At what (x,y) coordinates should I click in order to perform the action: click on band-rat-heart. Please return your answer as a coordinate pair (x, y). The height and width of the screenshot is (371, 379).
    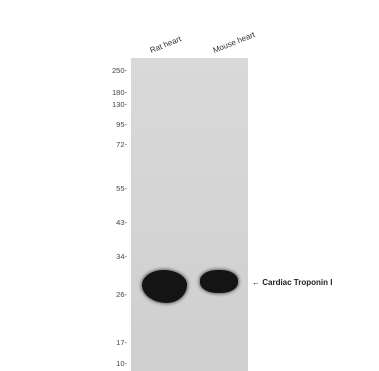
    Looking at the image, I should click on (164, 286).